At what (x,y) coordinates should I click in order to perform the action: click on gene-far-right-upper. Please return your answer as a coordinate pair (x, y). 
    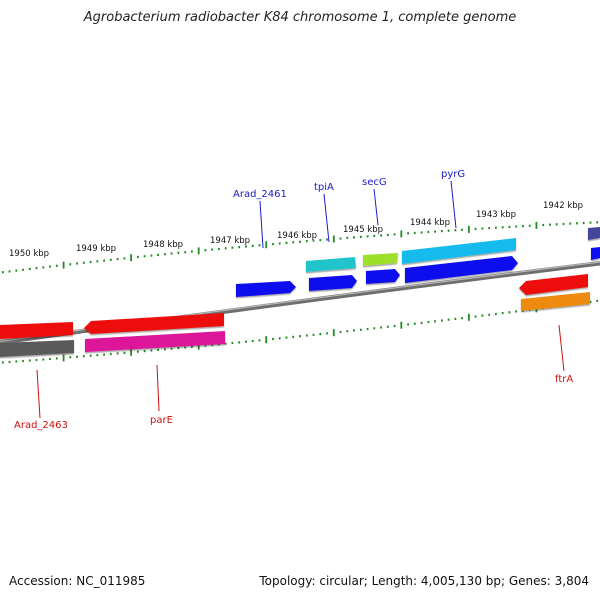
    Looking at the image, I should click on (594, 233).